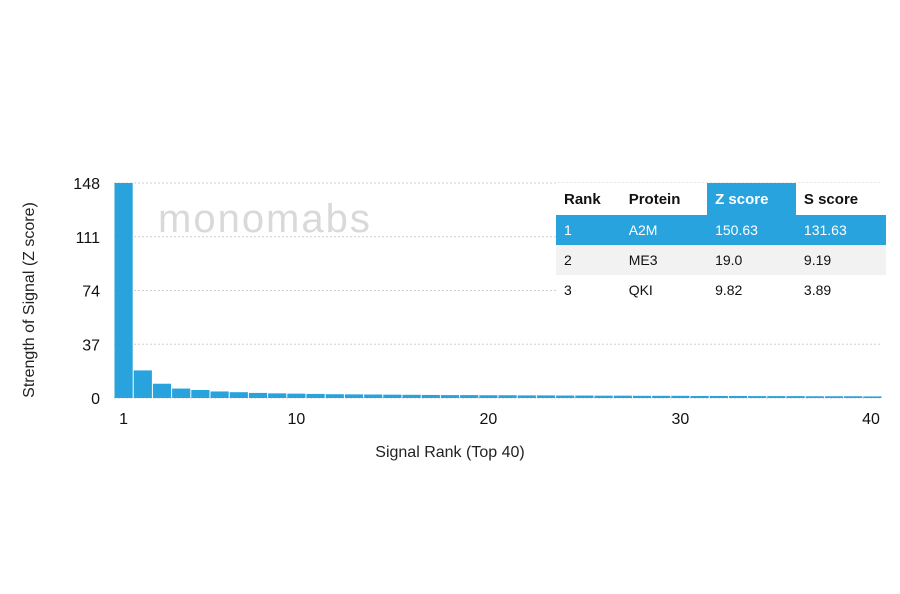 This screenshot has width=900, height=594. What do you see at coordinates (86, 184) in the screenshot?
I see `y-tick-label: 148` at bounding box center [86, 184].